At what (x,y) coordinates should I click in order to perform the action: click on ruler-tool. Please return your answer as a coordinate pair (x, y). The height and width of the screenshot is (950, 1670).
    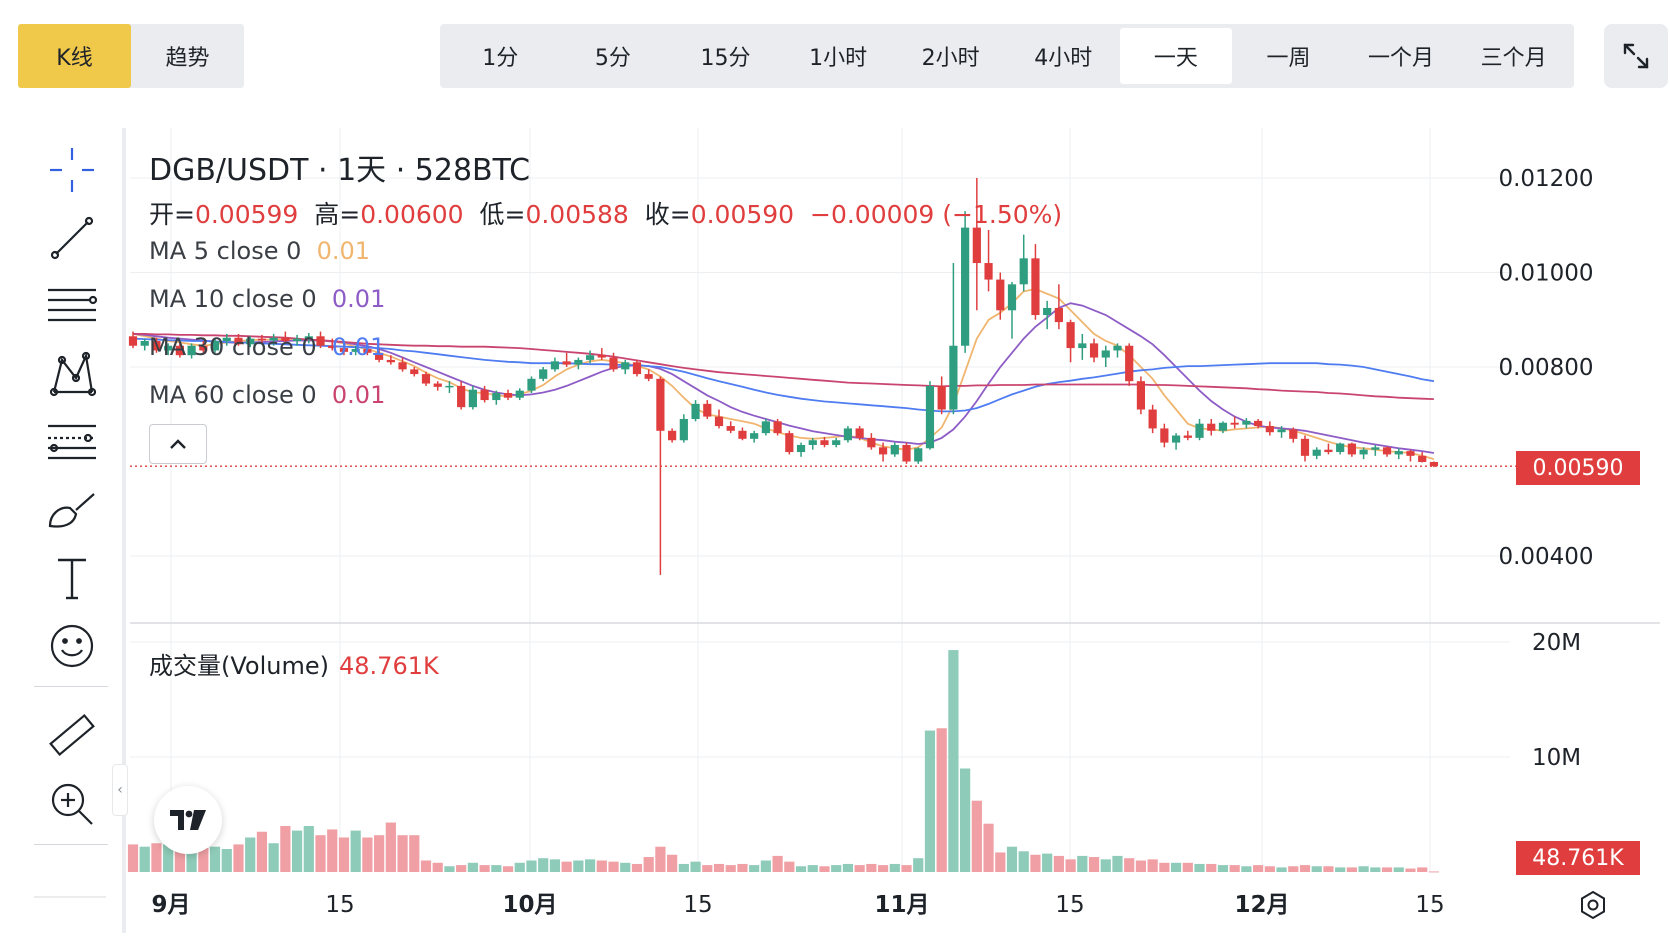
    Looking at the image, I should click on (72, 736).